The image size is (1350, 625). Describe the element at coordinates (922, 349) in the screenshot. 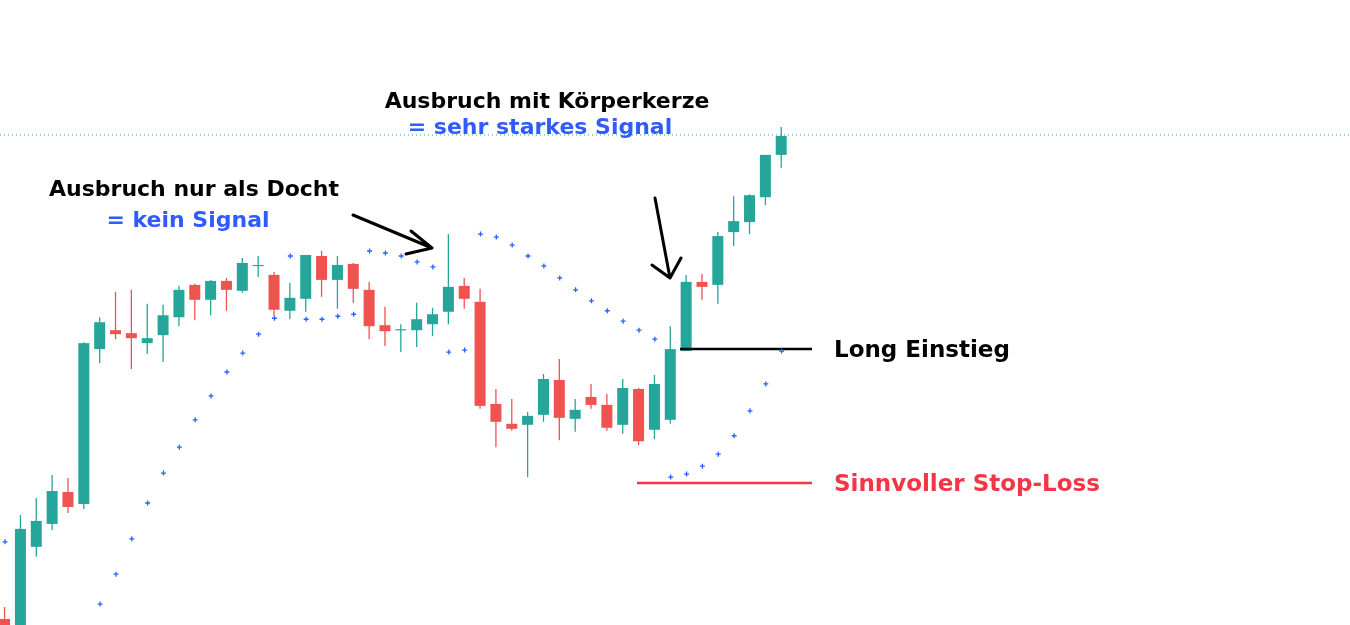

I see `ref-line-label: Long Einstieg` at that location.